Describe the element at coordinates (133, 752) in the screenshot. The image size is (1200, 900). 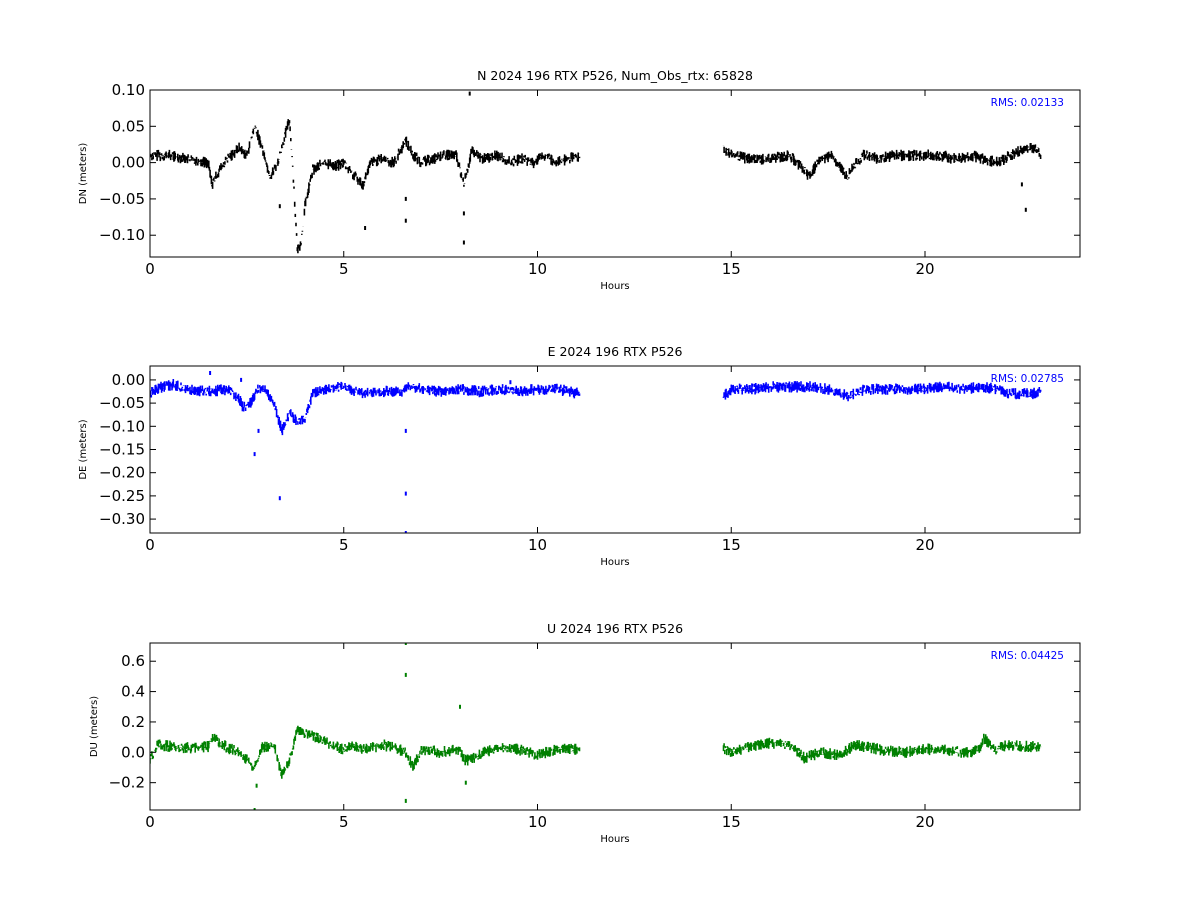
I see `y-tick-label: 0.0` at that location.